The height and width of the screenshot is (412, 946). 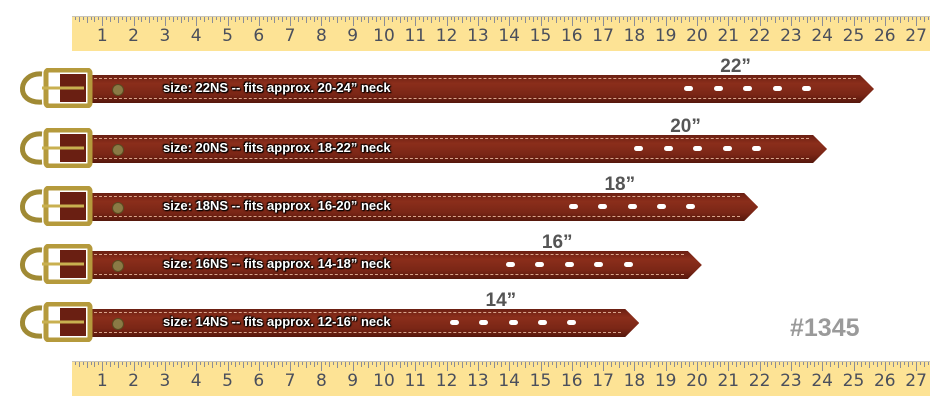 I want to click on ruler-number: 18, so click(x=634, y=36).